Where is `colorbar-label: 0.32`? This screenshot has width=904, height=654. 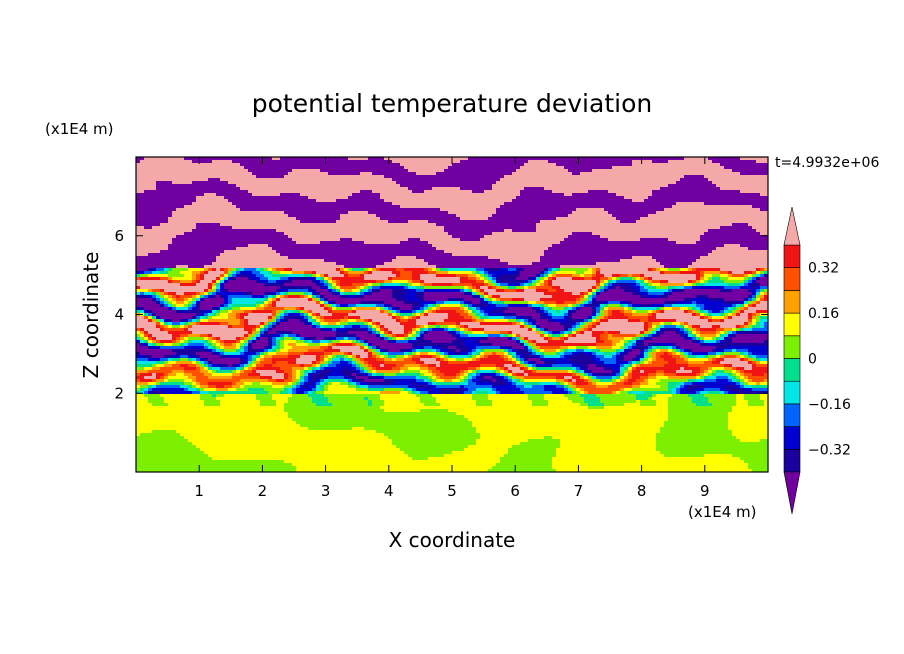
colorbar-label: 0.32 is located at coordinates (823, 269).